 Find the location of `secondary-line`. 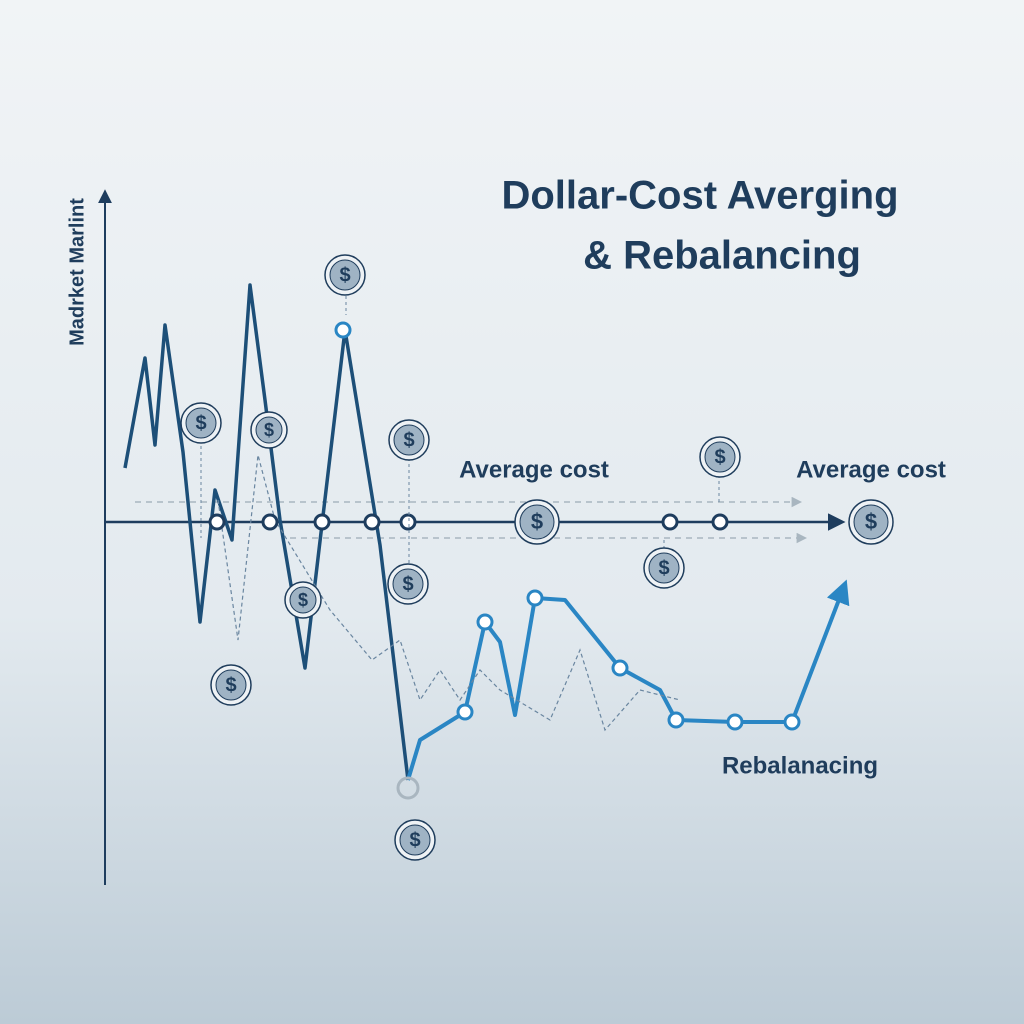

secondary-line is located at coordinates (449, 593).